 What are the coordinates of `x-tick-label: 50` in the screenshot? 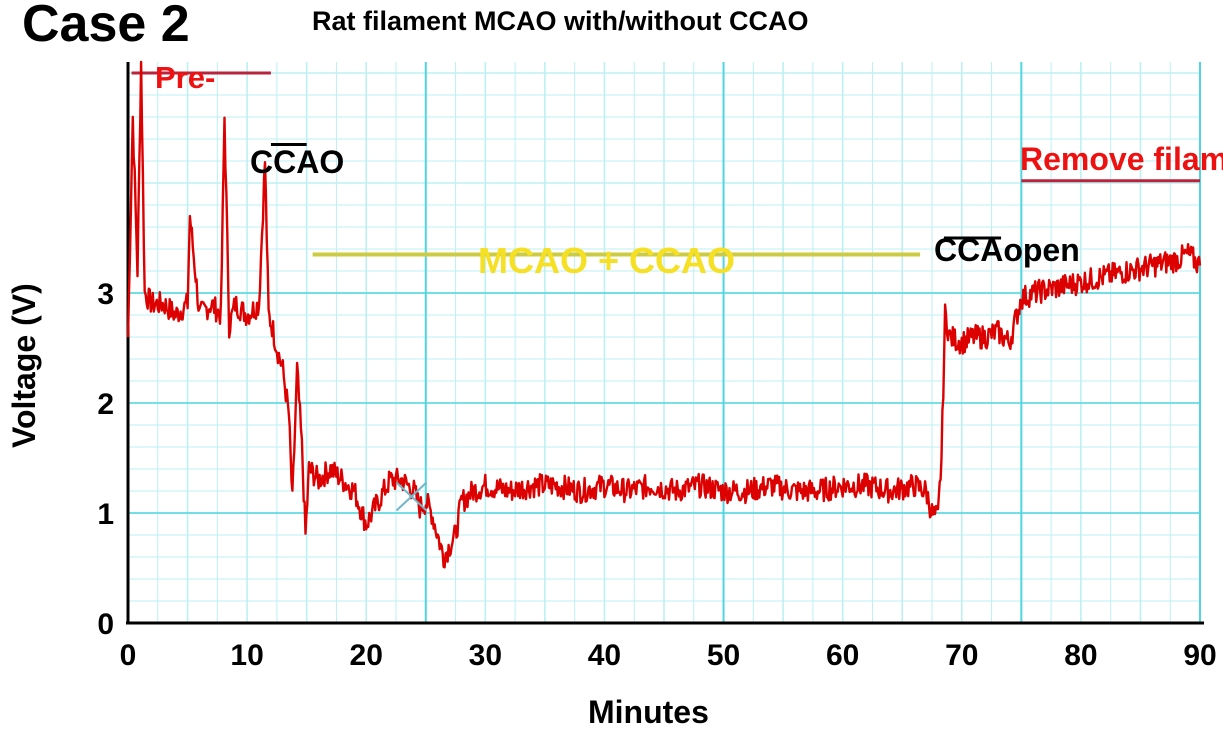 It's located at (723, 655).